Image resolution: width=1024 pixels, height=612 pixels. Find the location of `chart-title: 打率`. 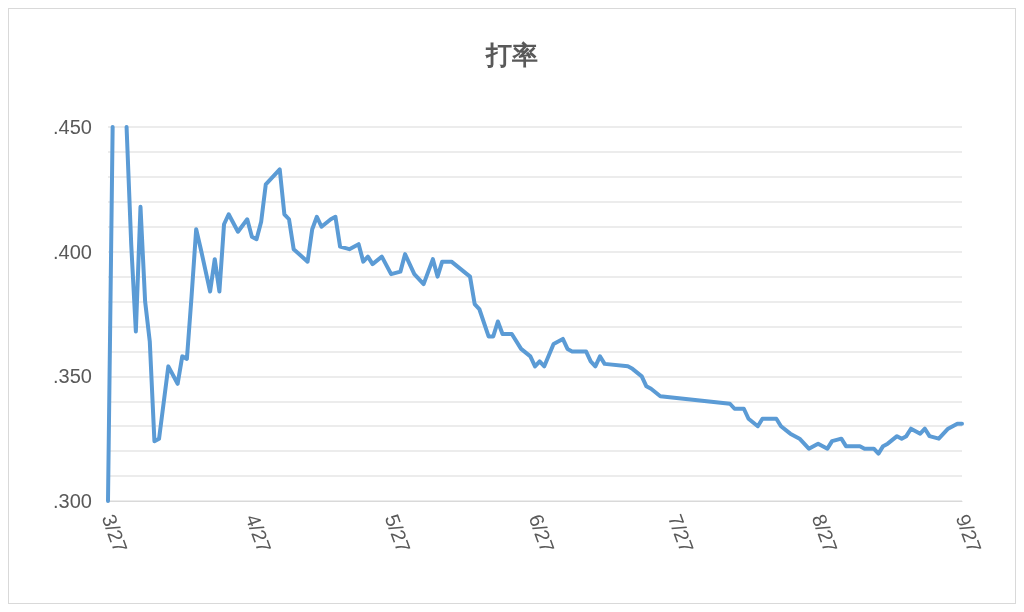

chart-title: 打率 is located at coordinates (511, 55).